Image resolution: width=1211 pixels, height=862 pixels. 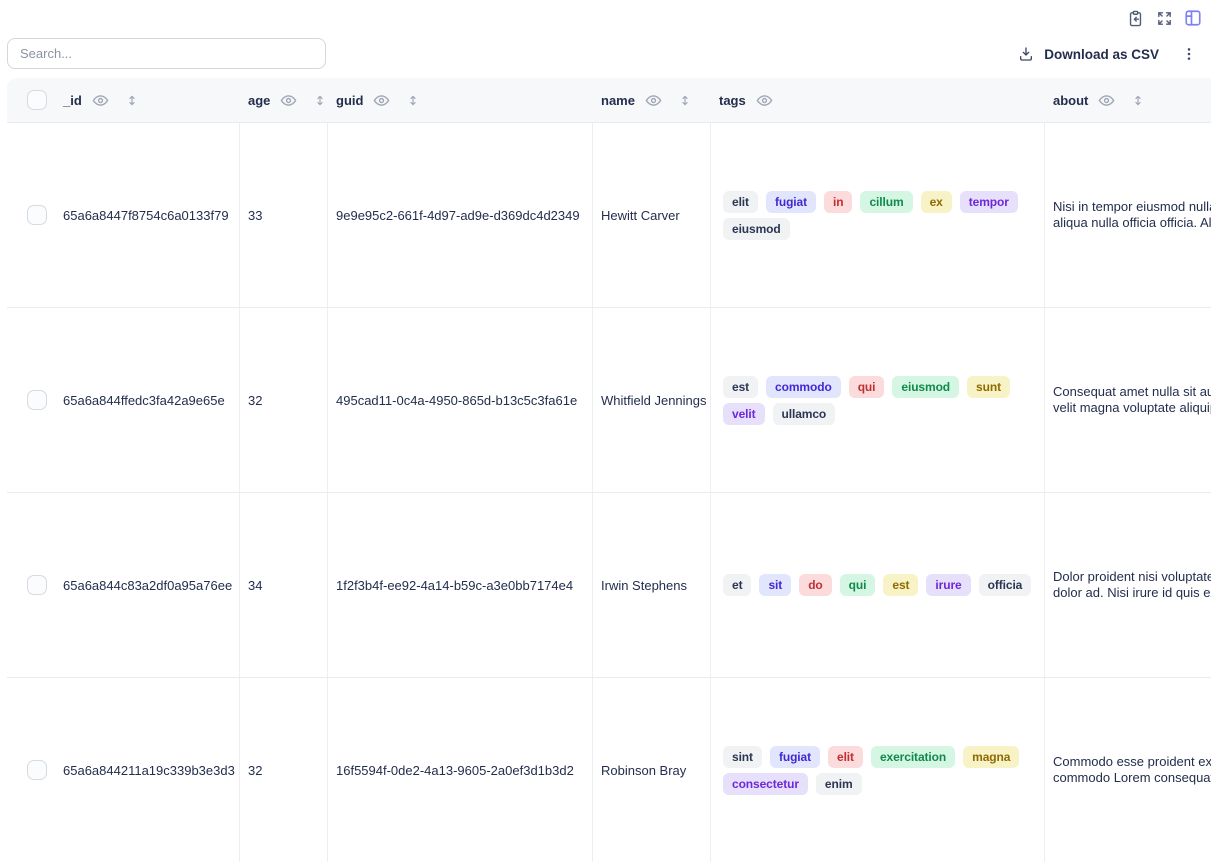 I want to click on column-label: _id, so click(x=72, y=100).